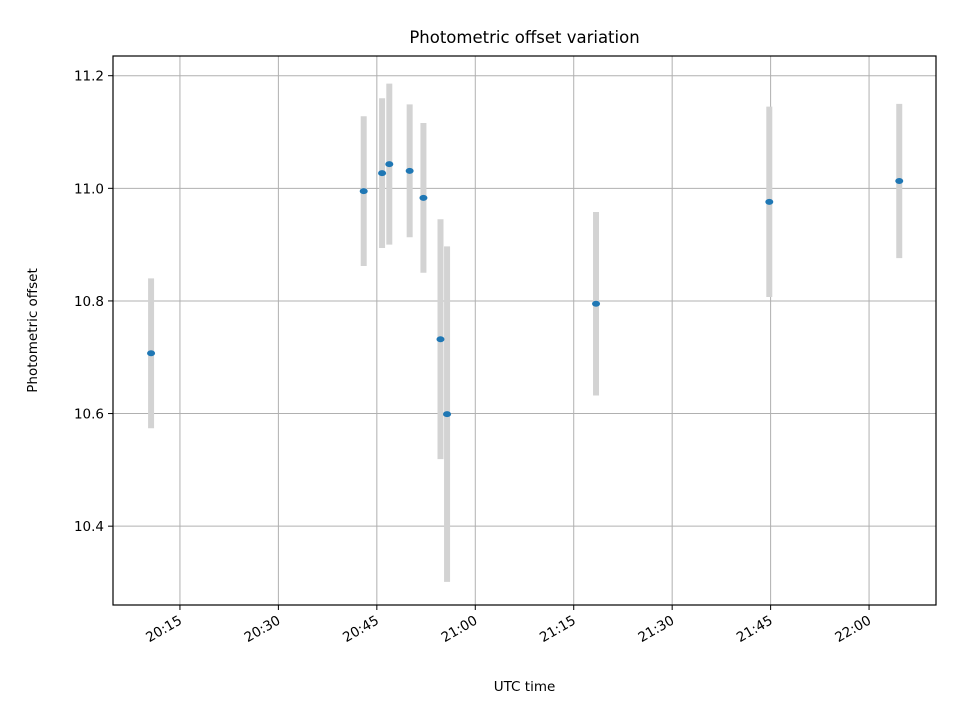 Image resolution: width=960 pixels, height=720 pixels. I want to click on chart-title: Photometric offset variation, so click(524, 37).